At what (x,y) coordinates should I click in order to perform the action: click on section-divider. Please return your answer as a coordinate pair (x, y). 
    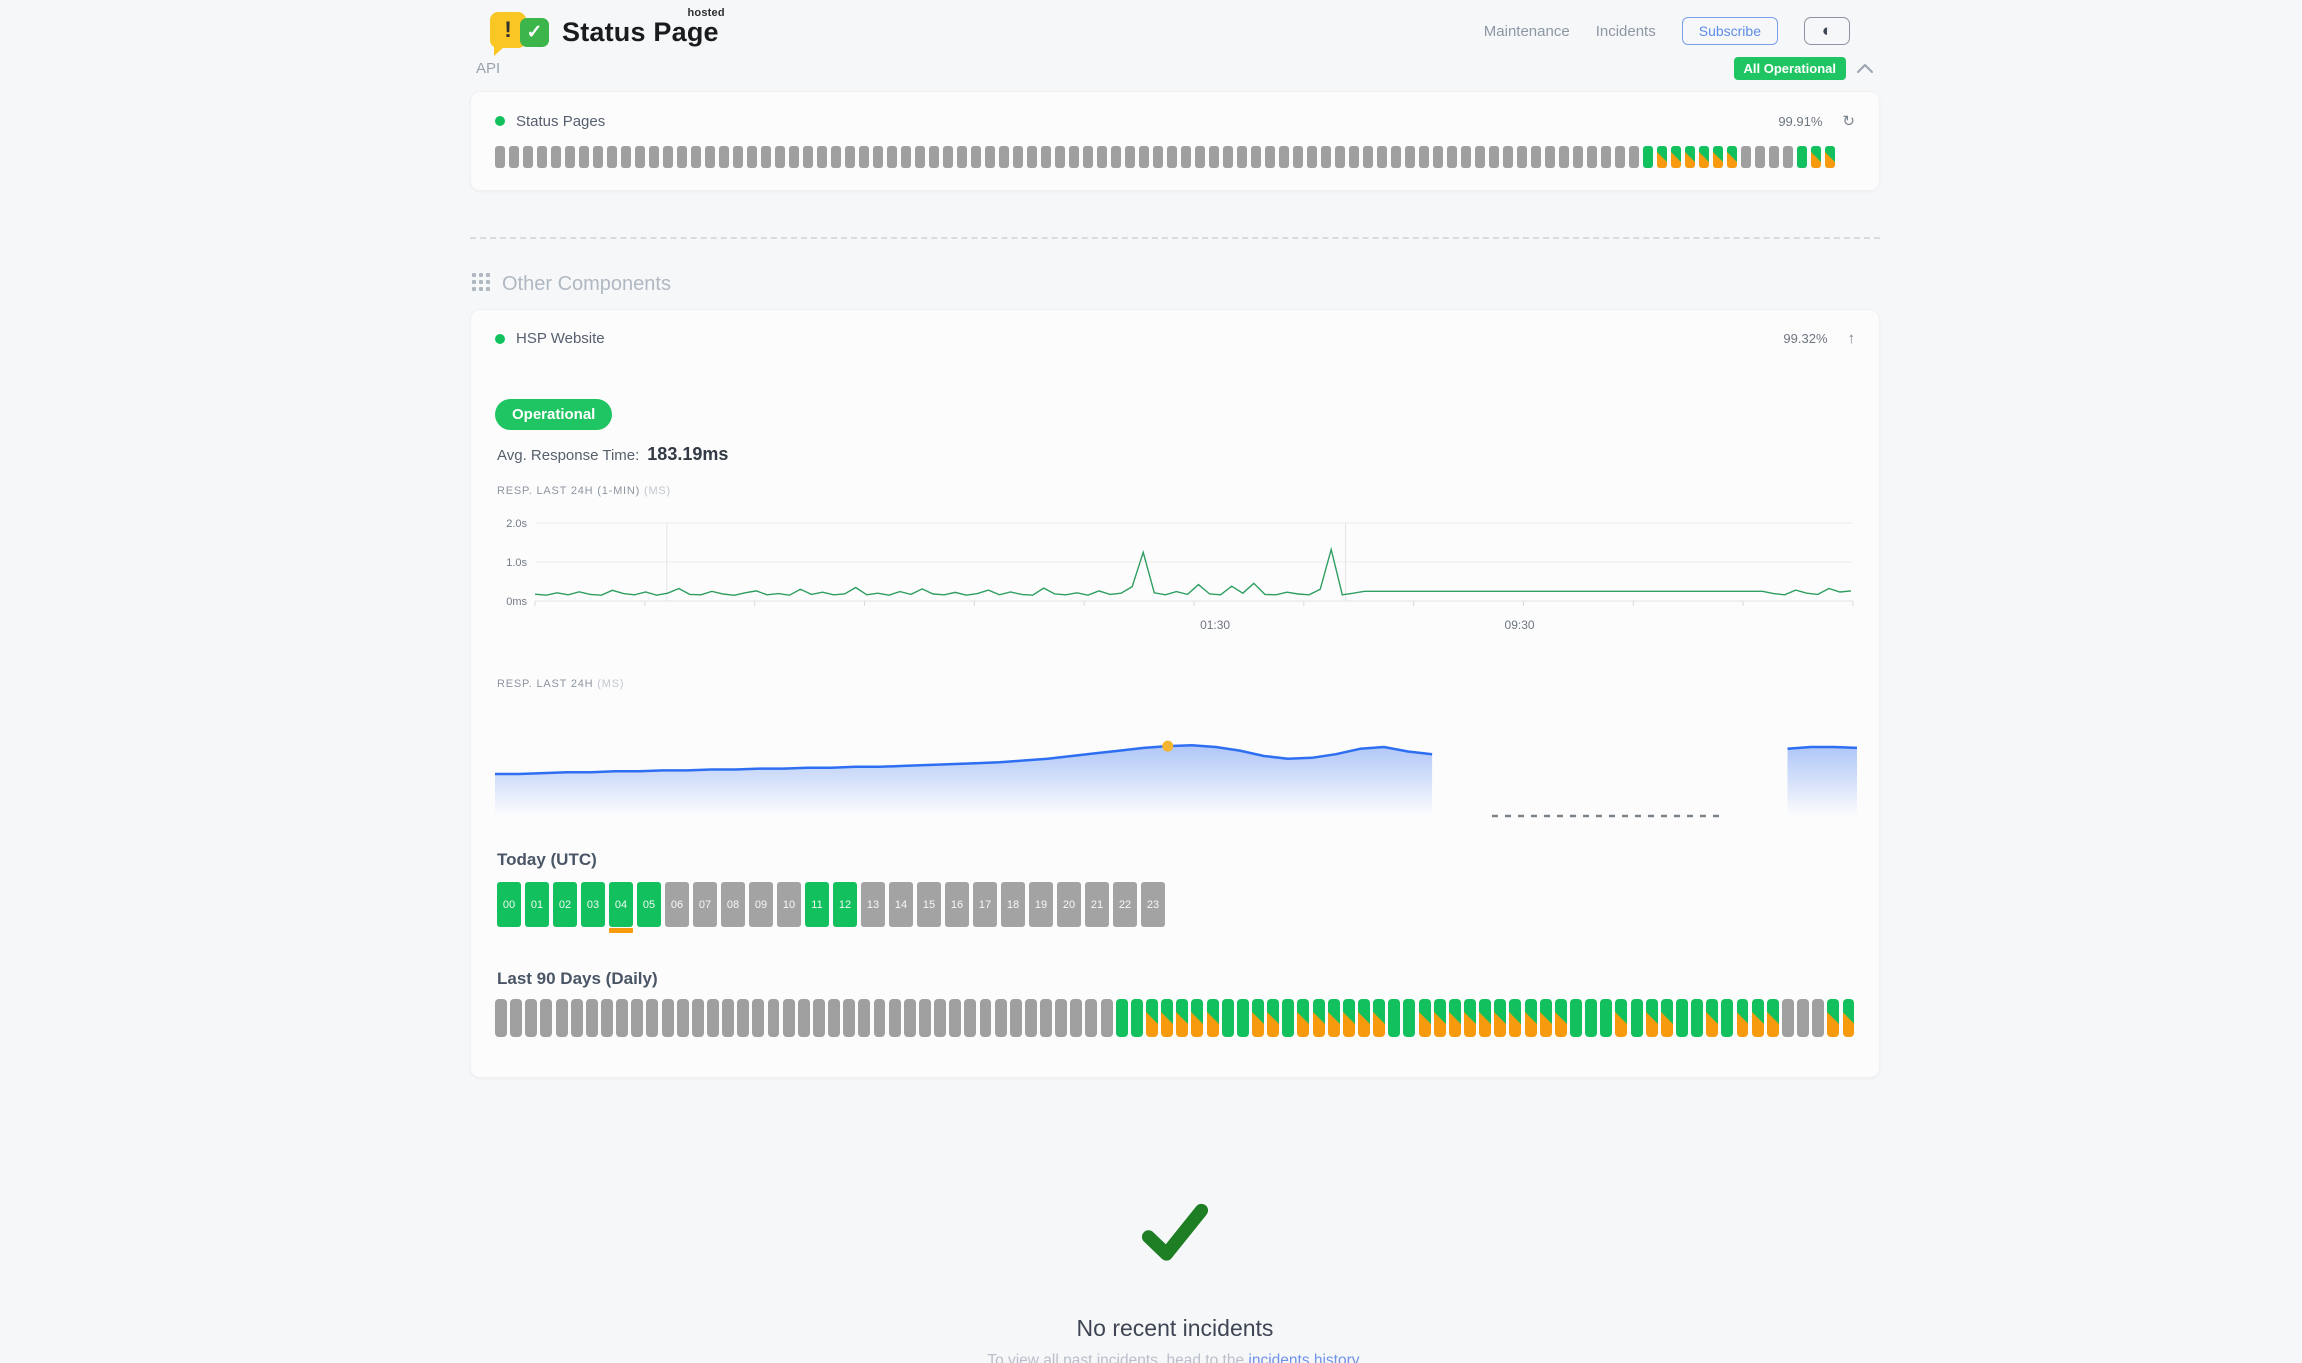
    Looking at the image, I should click on (1175, 238).